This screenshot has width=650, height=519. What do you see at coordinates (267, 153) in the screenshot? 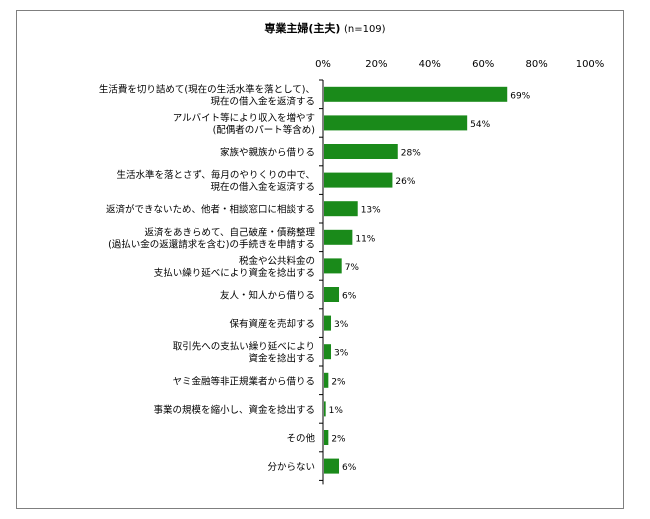
I see `category-label: 家族や親族から借りる` at bounding box center [267, 153].